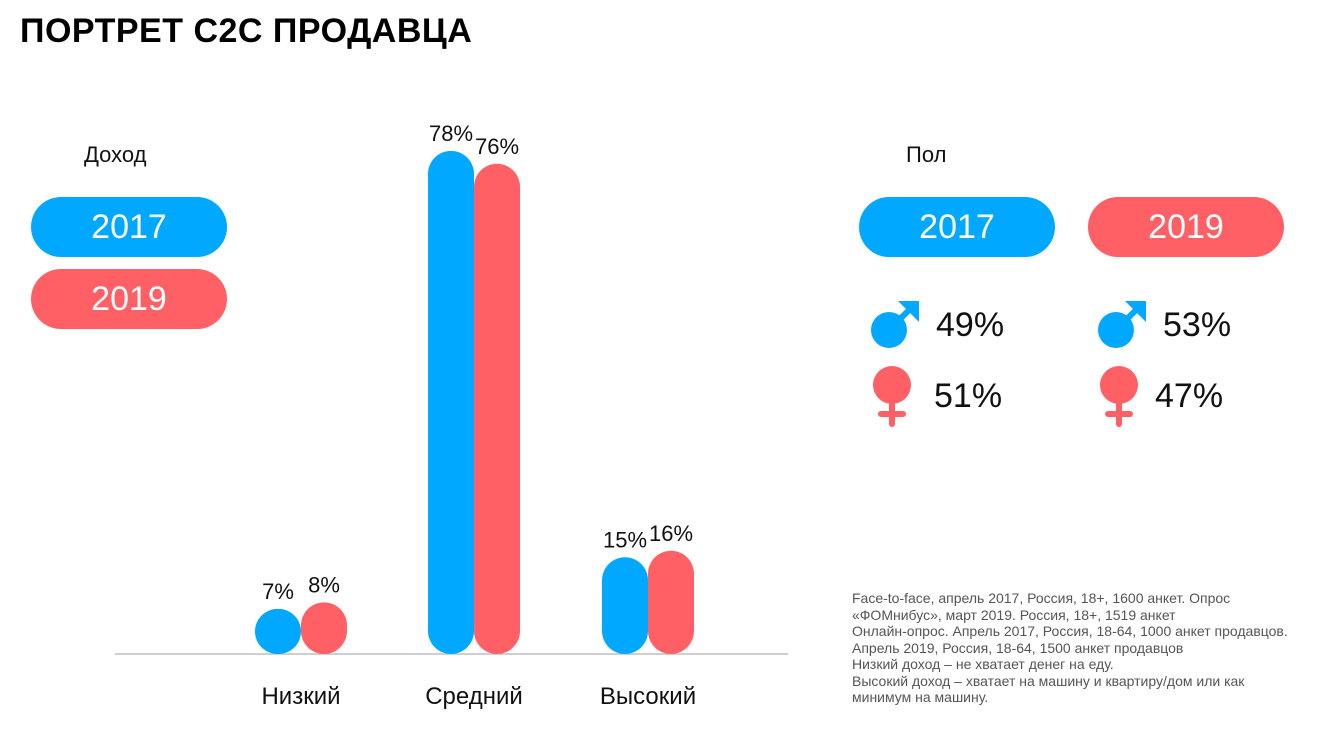  Describe the element at coordinates (246, 31) in the screenshot. I see `page-title: ПОРТРЕТ C2C ПРОДАВЦА` at that location.